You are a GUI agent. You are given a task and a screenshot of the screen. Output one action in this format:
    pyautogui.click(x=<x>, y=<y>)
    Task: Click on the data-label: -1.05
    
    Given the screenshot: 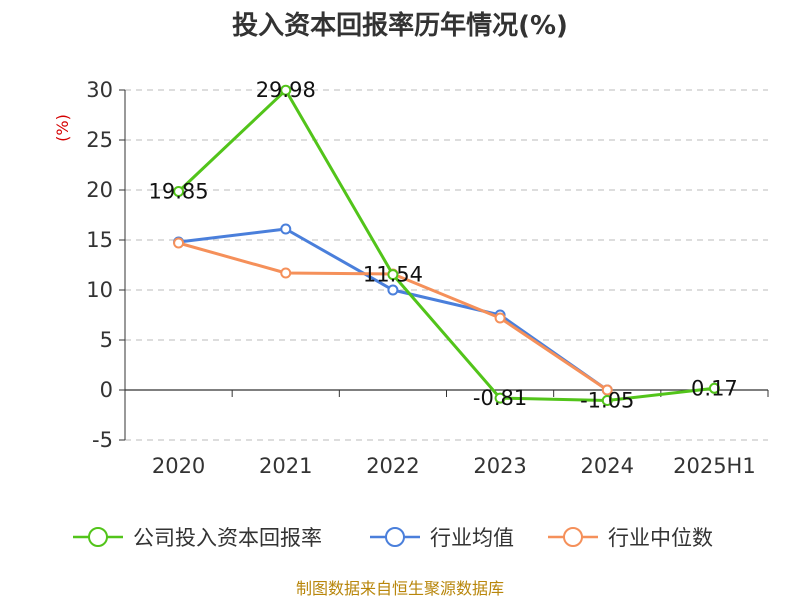 What is the action you would take?
    pyautogui.click(x=607, y=401)
    